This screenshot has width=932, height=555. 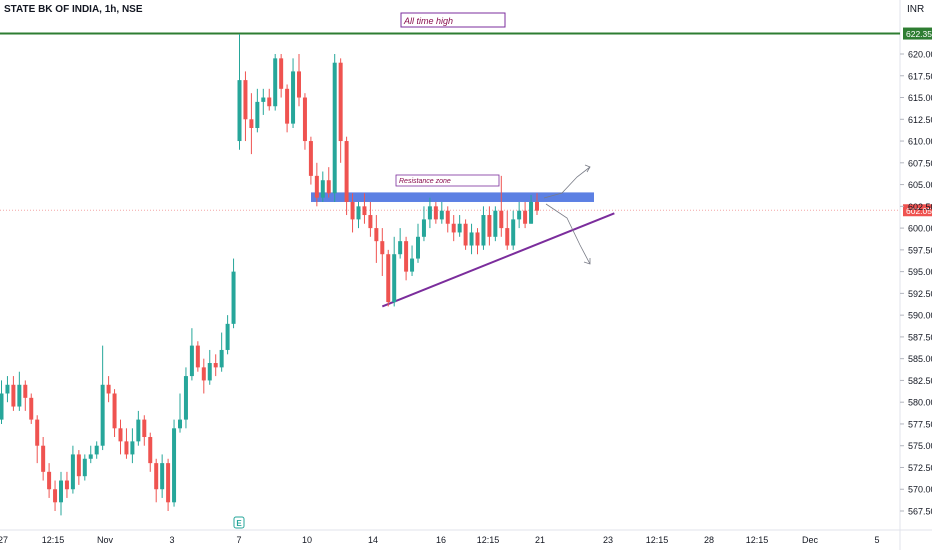 What do you see at coordinates (920, 424) in the screenshot?
I see `y-tick-label: 577.50` at bounding box center [920, 424].